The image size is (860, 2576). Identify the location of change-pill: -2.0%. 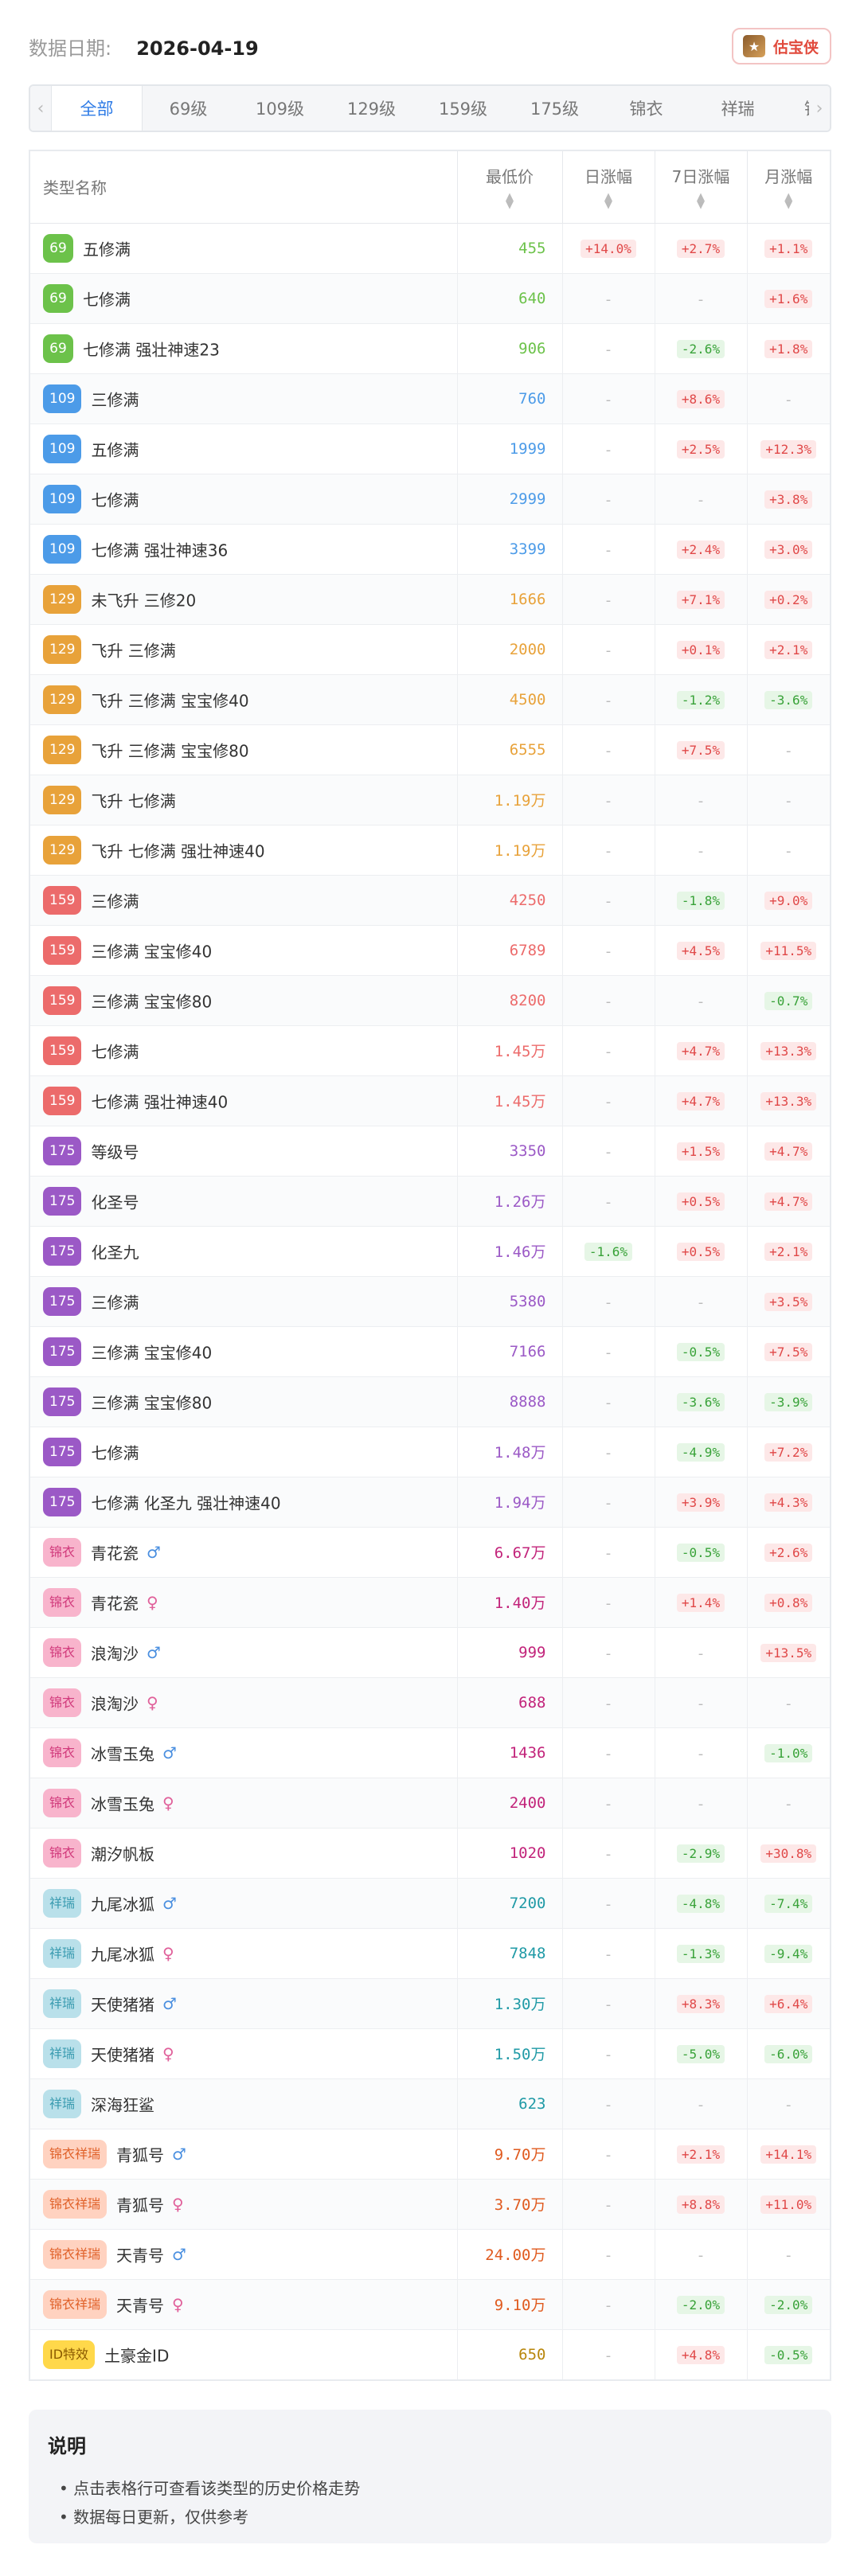
(700, 2305).